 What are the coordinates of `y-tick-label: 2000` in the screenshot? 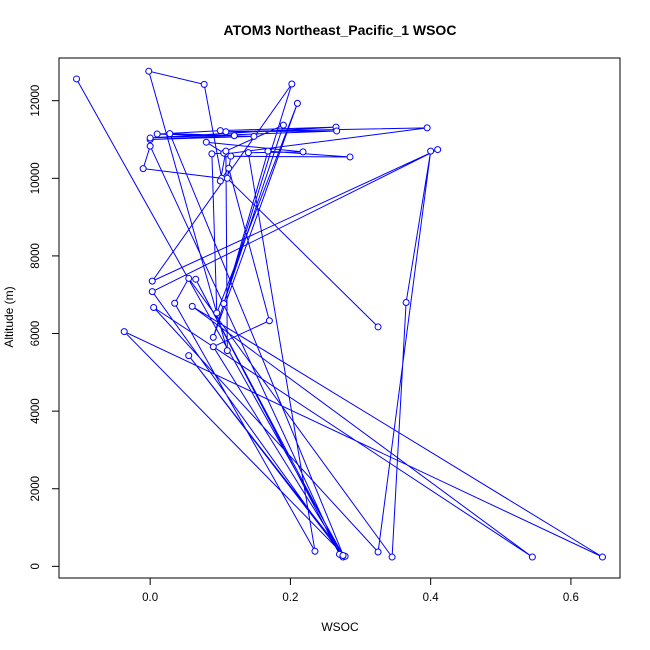 It's located at (36, 489).